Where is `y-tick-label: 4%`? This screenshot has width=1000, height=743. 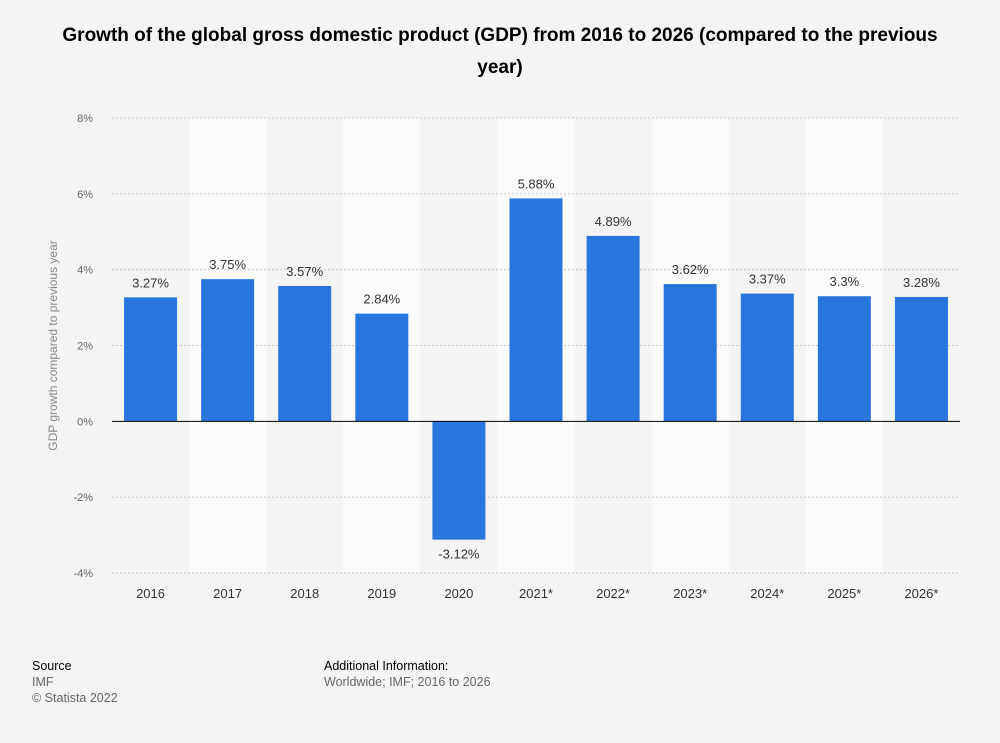
y-tick-label: 4% is located at coordinates (85, 271).